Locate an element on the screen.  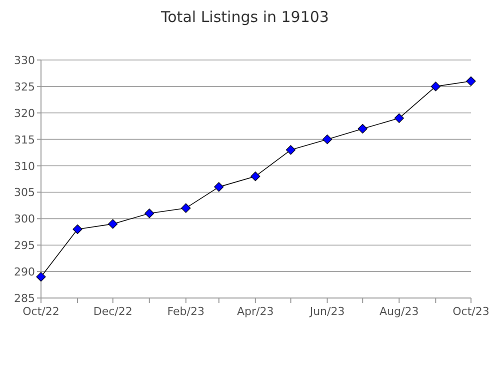
y-tick-label: 330 is located at coordinates (24, 60).